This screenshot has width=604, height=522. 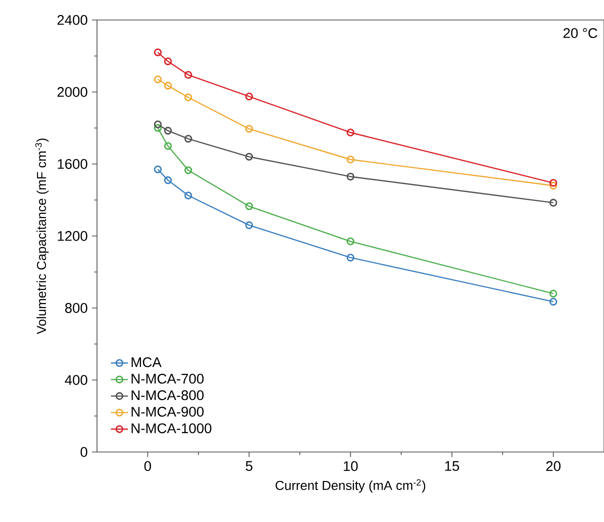 What do you see at coordinates (42, 236) in the screenshot?
I see `y-axis-title: Volumetric Capacitance (mF cm$^{-3}$)` at bounding box center [42, 236].